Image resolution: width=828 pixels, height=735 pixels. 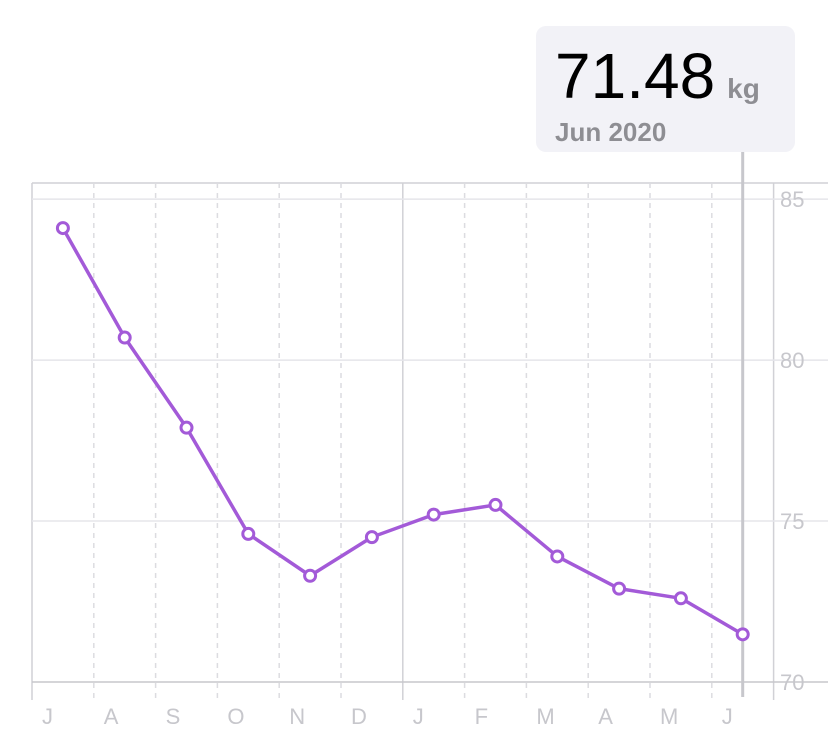 I want to click on x-tick-label: S, so click(x=173, y=716).